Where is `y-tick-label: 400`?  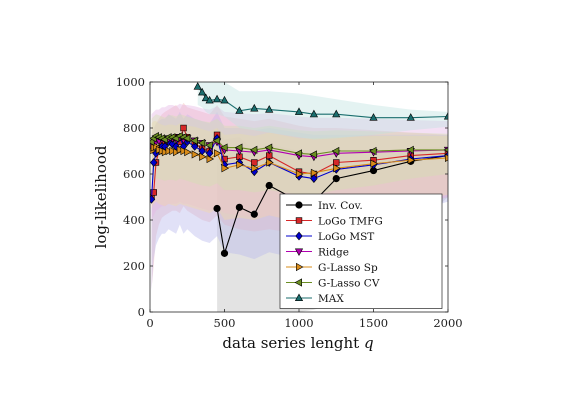
y-tick-label: 400 is located at coordinates (134, 220).